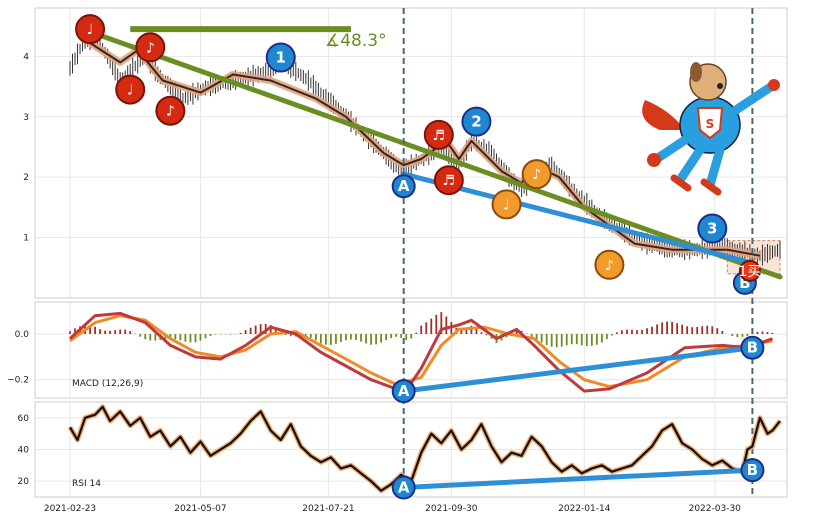 The image size is (822, 520). What do you see at coordinates (578, 369) in the screenshot?
I see `macd-divergence-line` at bounding box center [578, 369].